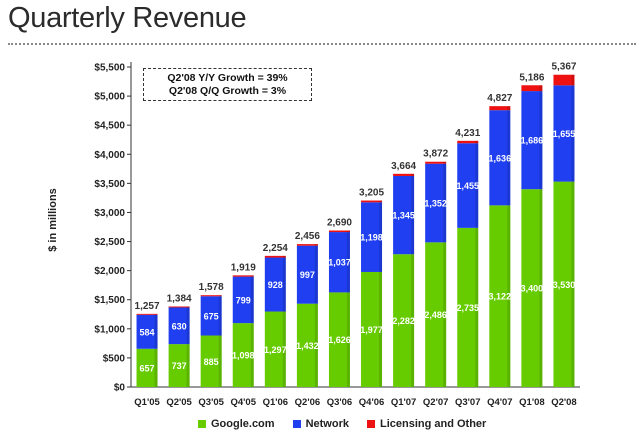 This screenshot has width=643, height=437. What do you see at coordinates (307, 346) in the screenshot?
I see `google-value-label: 1,432` at bounding box center [307, 346].